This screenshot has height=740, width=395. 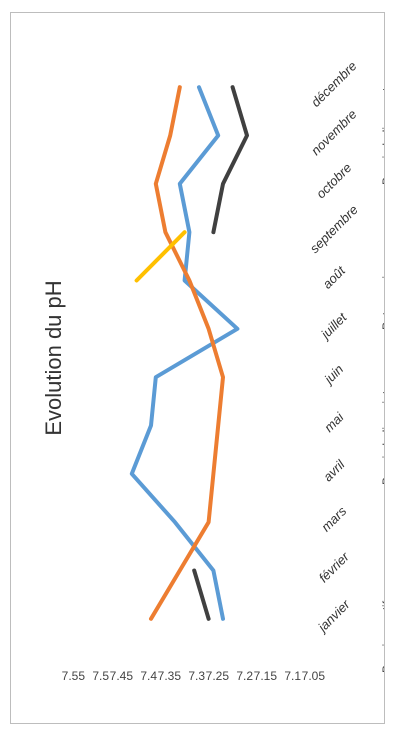 What do you see at coordinates (244, 676) in the screenshot?
I see `y-tick-label: 7.2` at bounding box center [244, 676].